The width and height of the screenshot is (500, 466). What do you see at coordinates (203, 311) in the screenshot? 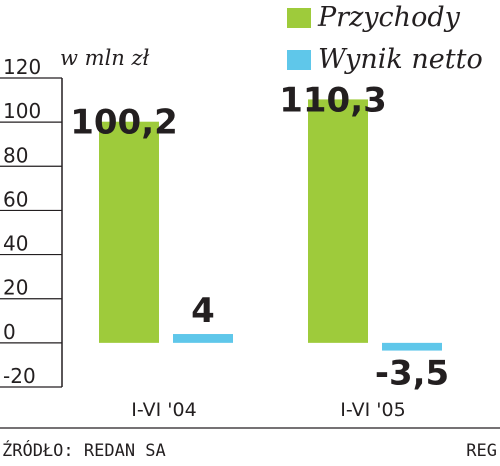
I see `data-label: 4` at bounding box center [203, 311].